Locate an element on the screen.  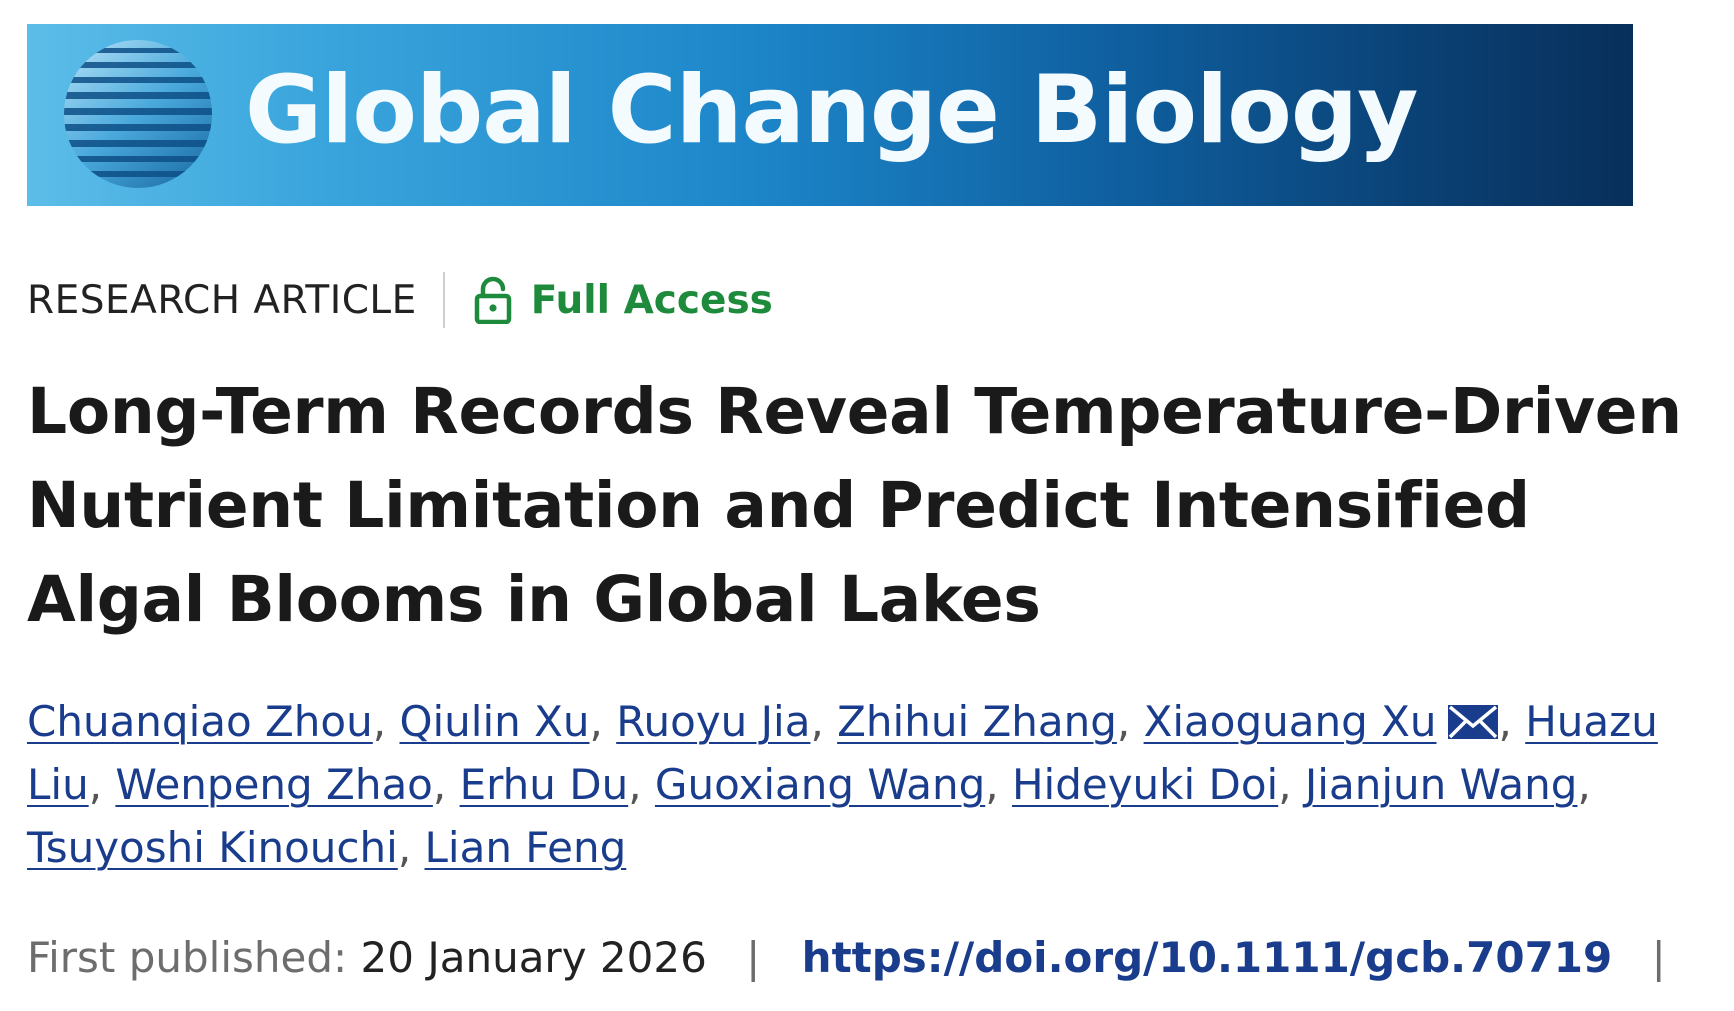
author-link: Chuanqiao Zhou is located at coordinates (200, 721).